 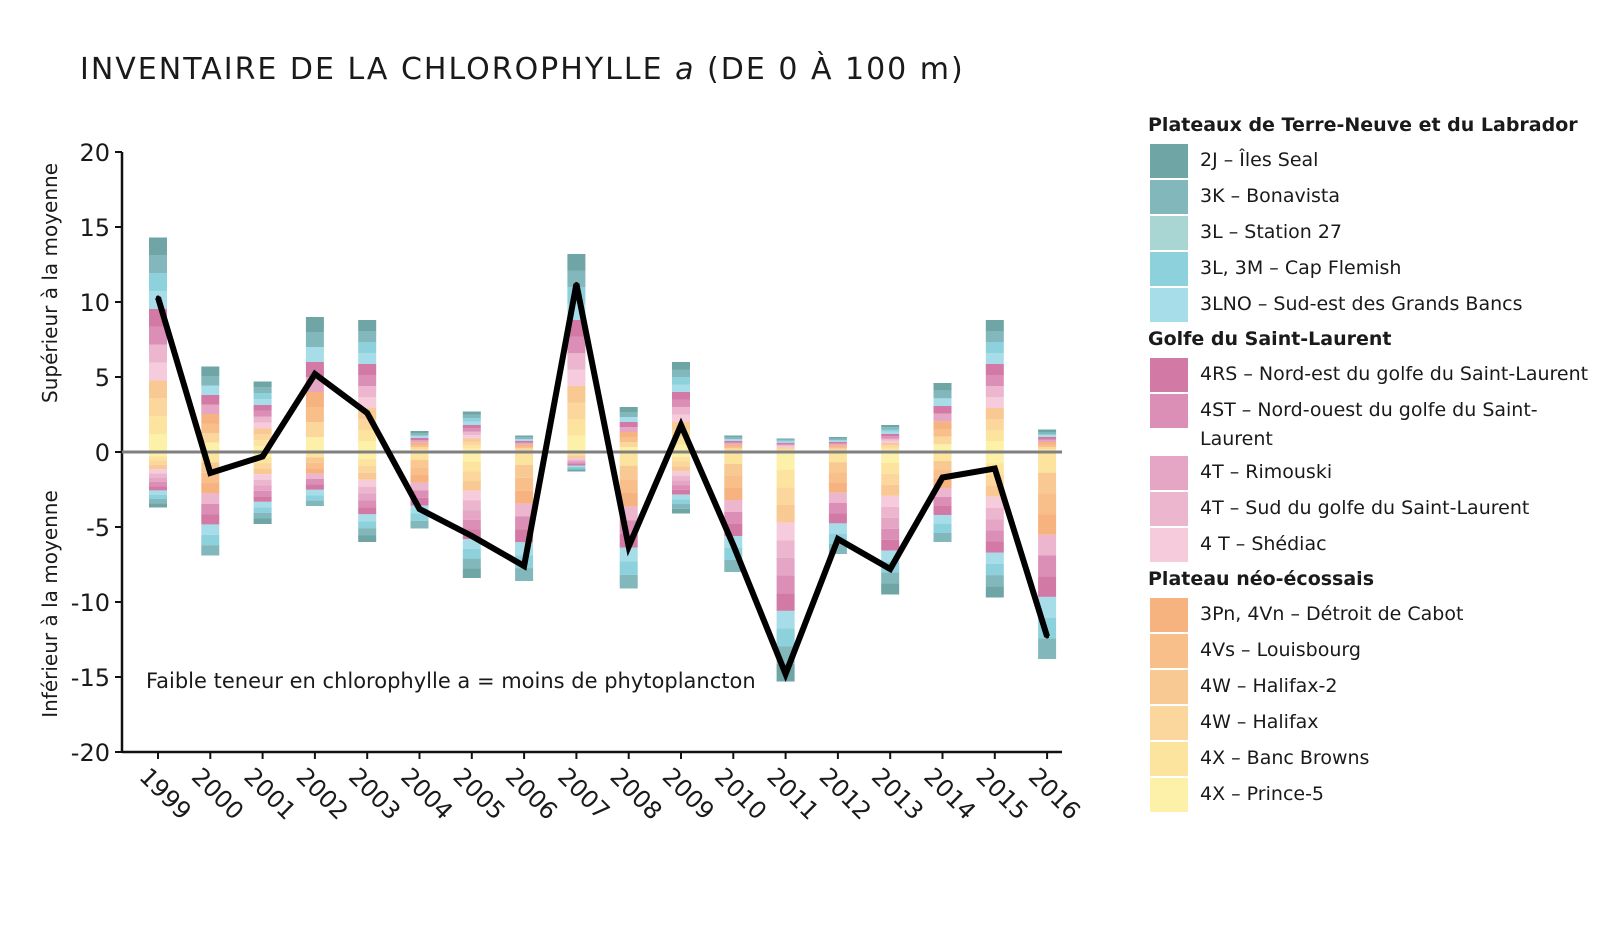 I want to click on legend-label: 4X – Banc Browns, so click(x=1285, y=758).